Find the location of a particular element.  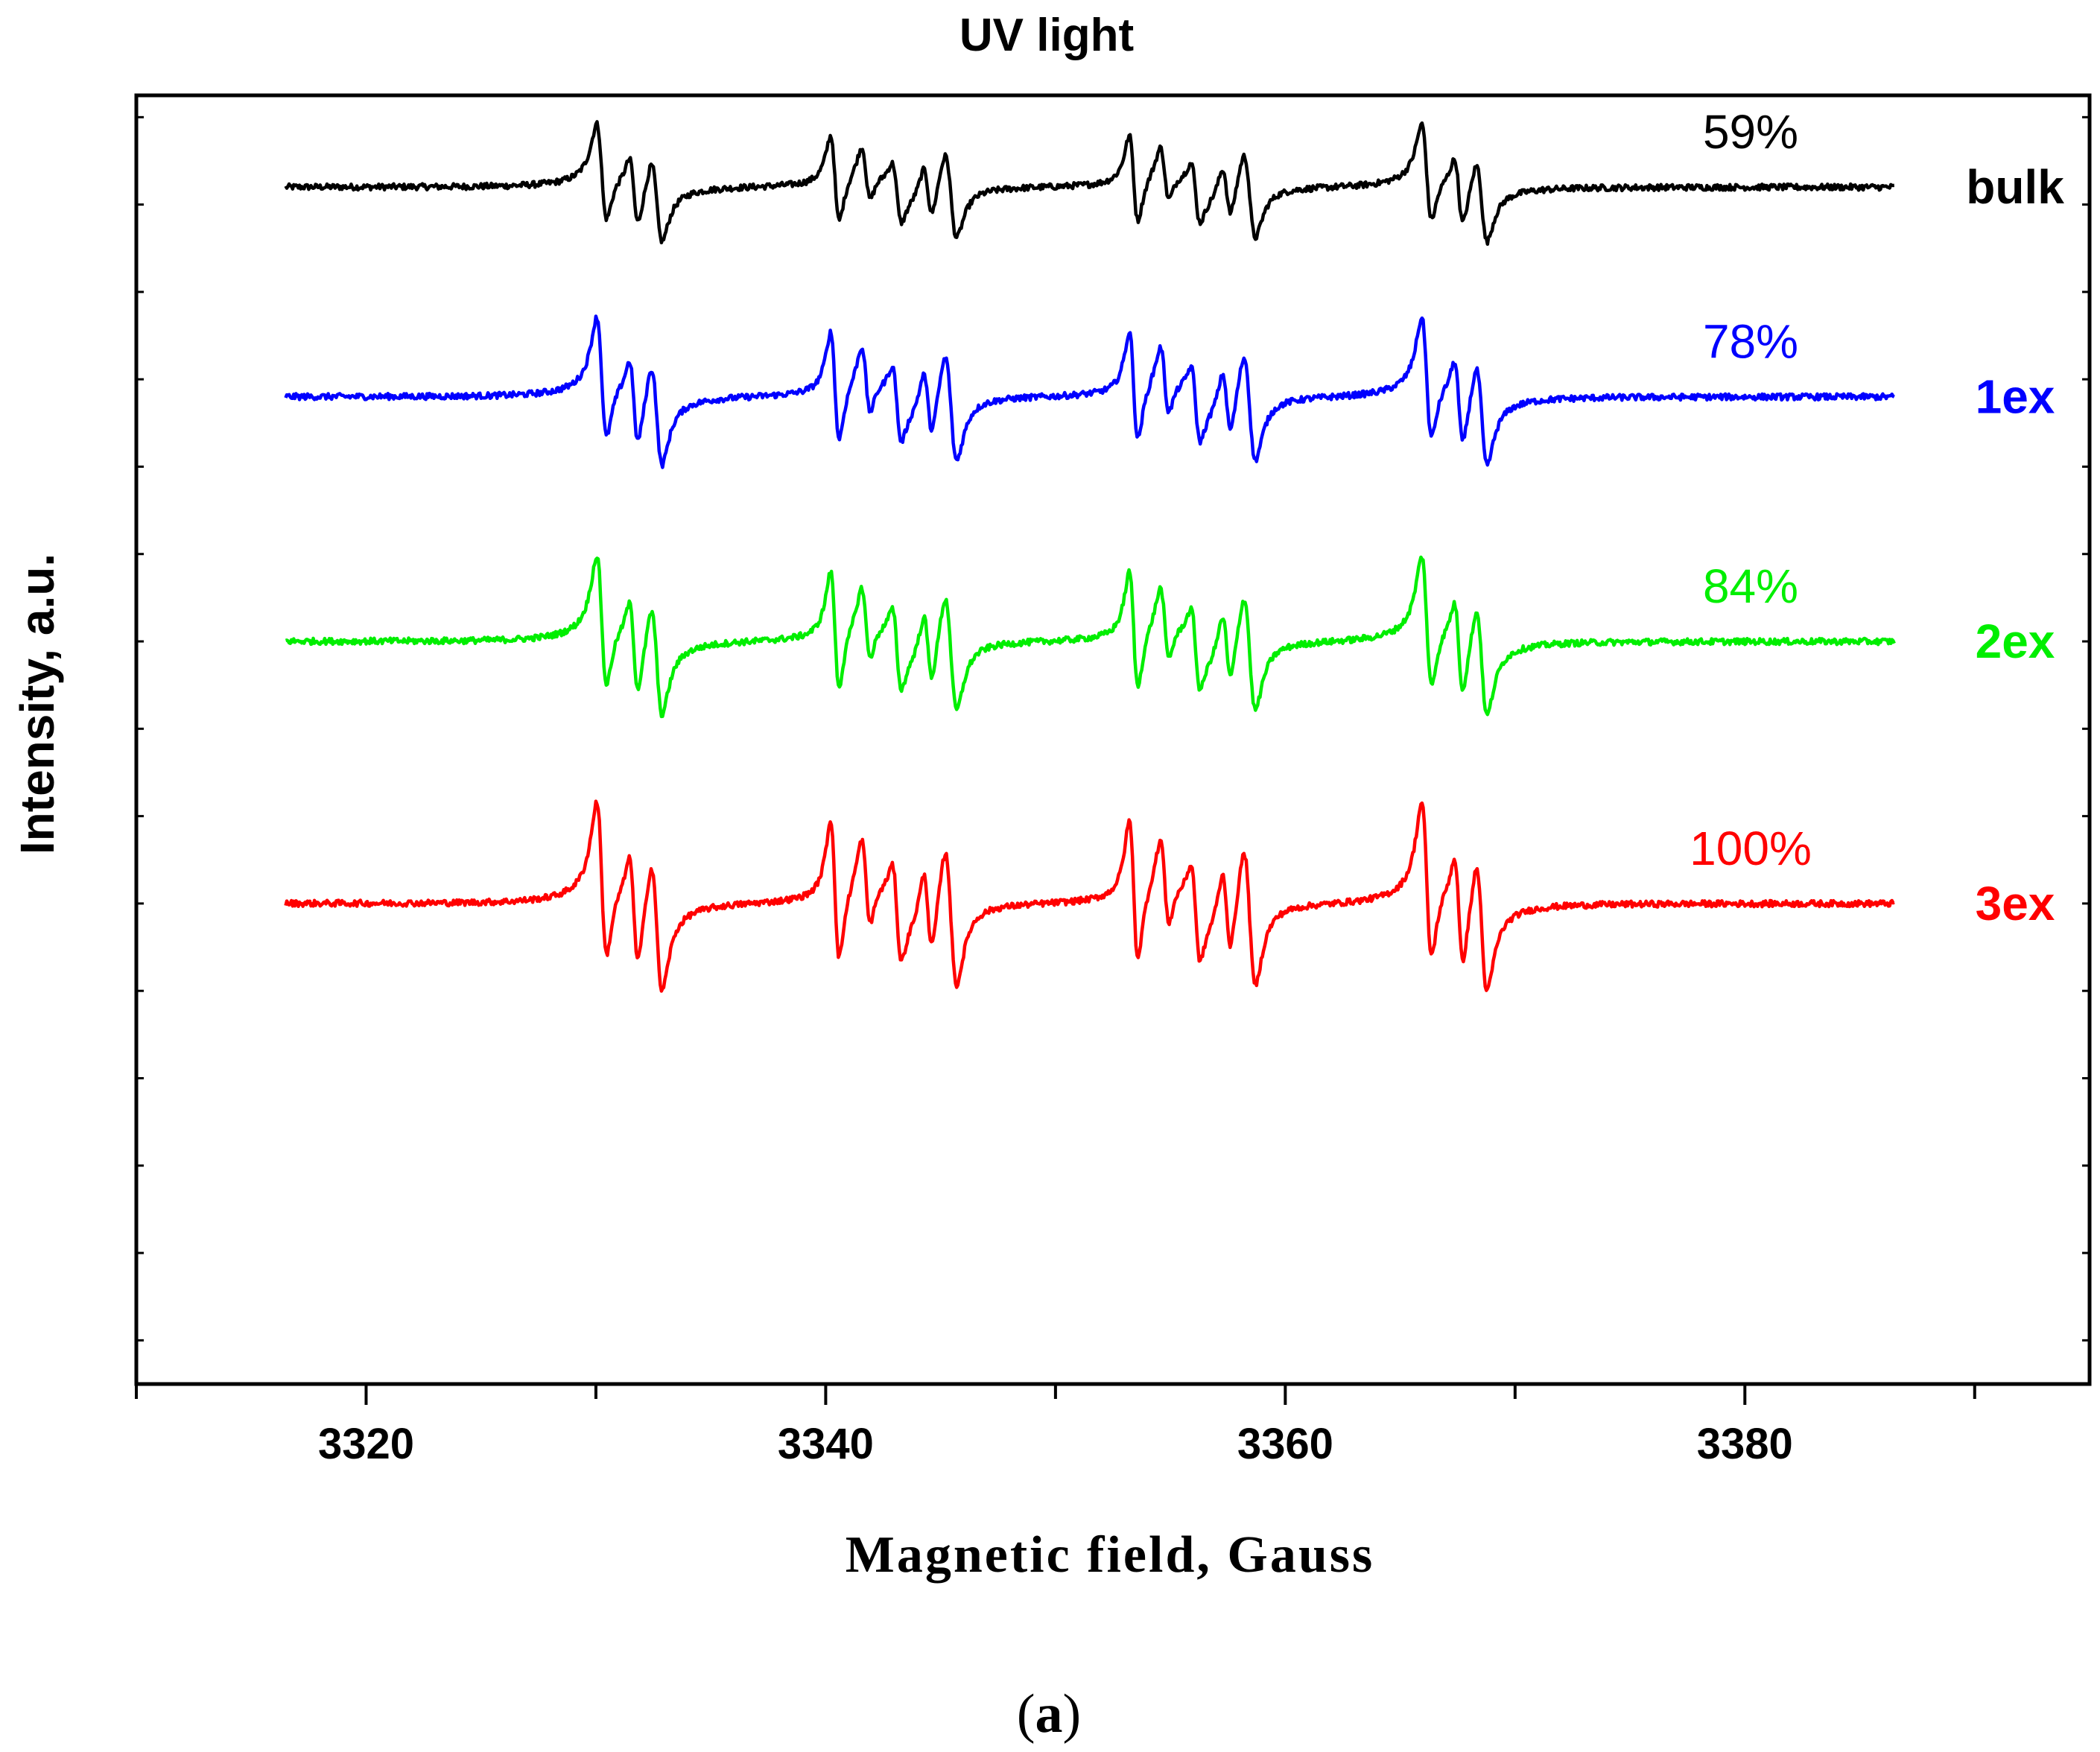

panel-label: (a) is located at coordinates (1049, 1714).